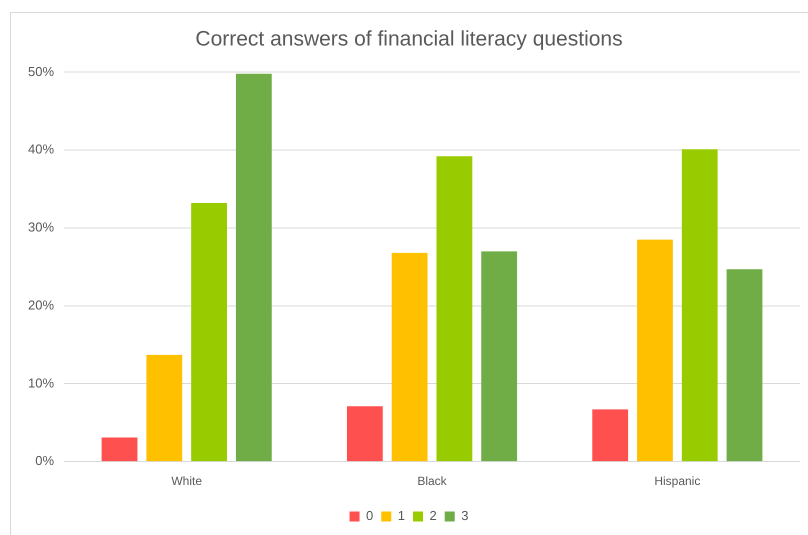 The image size is (808, 535). What do you see at coordinates (41, 227) in the screenshot?
I see `y-tick-label: 30%` at bounding box center [41, 227].